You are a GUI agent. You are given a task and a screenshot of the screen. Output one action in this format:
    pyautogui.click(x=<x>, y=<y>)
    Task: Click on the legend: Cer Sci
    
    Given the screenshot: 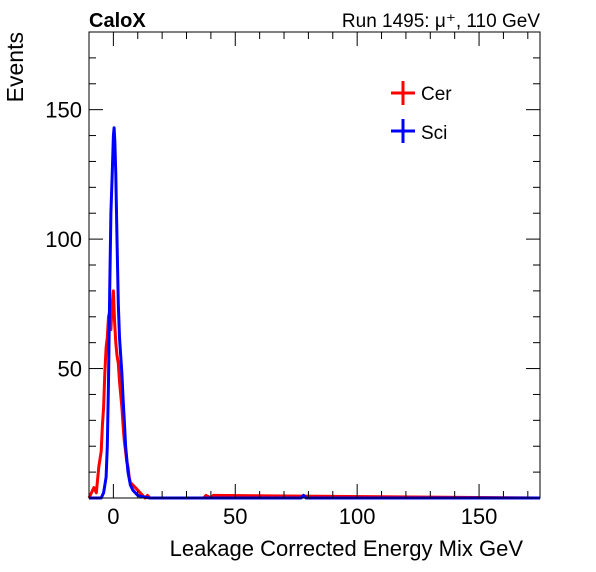 What is the action you would take?
    pyautogui.click(x=421, y=112)
    